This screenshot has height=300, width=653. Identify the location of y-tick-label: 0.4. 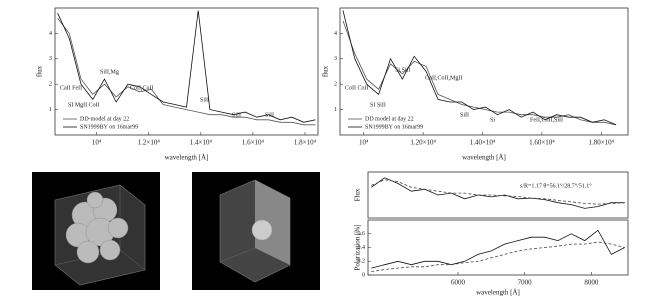
(362, 248).